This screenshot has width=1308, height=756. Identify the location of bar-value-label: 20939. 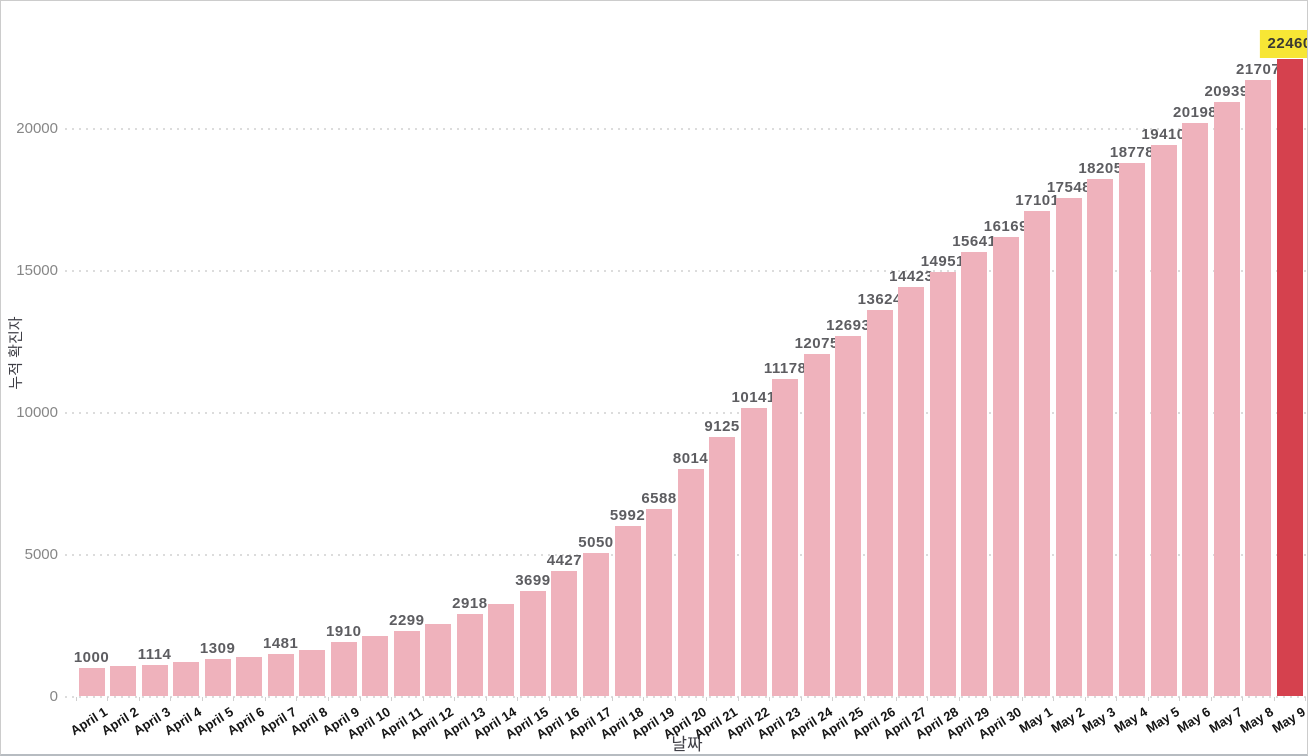
(1226, 91).